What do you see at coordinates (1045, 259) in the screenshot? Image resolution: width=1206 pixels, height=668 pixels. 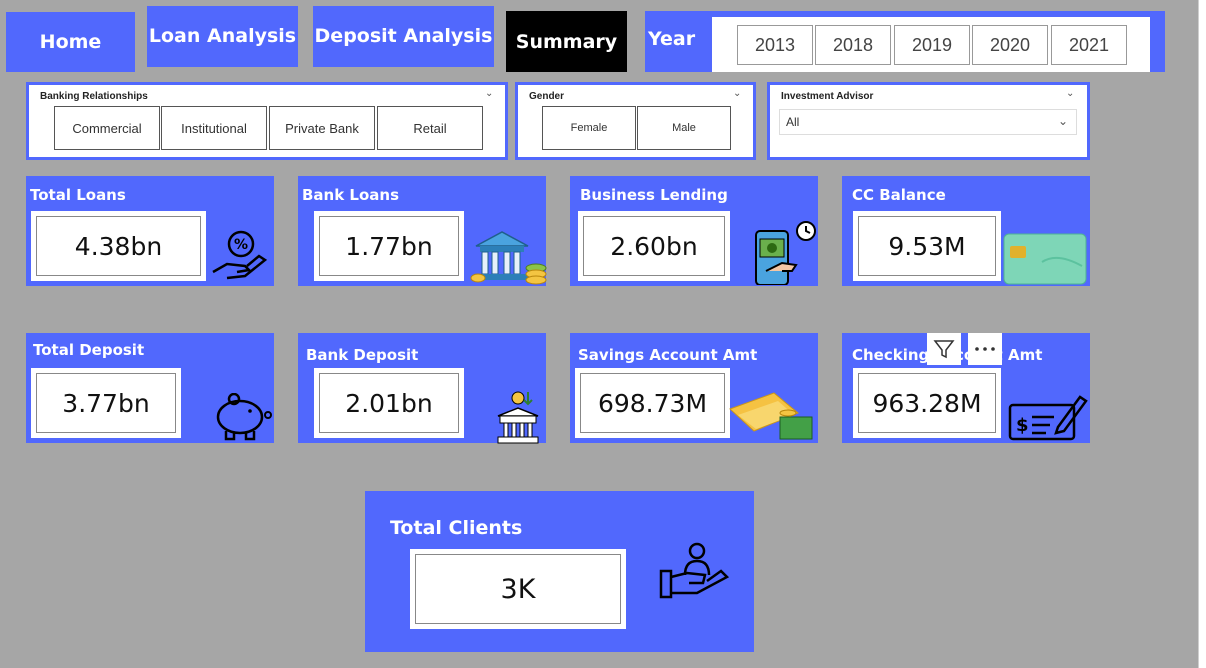 I see `credit-card-icon` at bounding box center [1045, 259].